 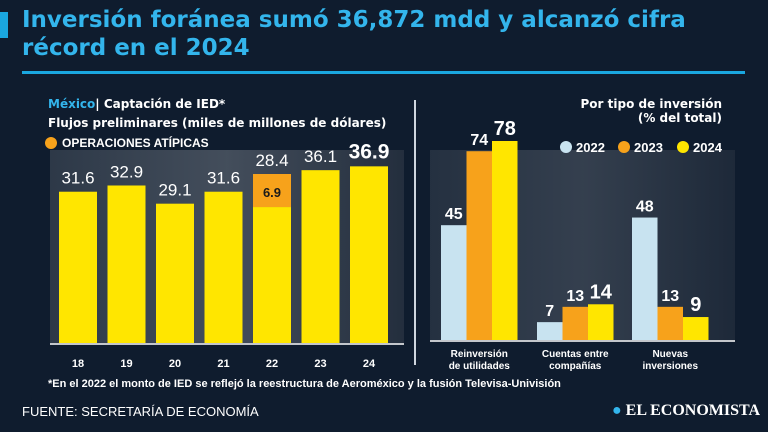 What do you see at coordinates (140, 411) in the screenshot?
I see `source: FUENTE: SECRETARÍA DE ECONOMÍA` at bounding box center [140, 411].